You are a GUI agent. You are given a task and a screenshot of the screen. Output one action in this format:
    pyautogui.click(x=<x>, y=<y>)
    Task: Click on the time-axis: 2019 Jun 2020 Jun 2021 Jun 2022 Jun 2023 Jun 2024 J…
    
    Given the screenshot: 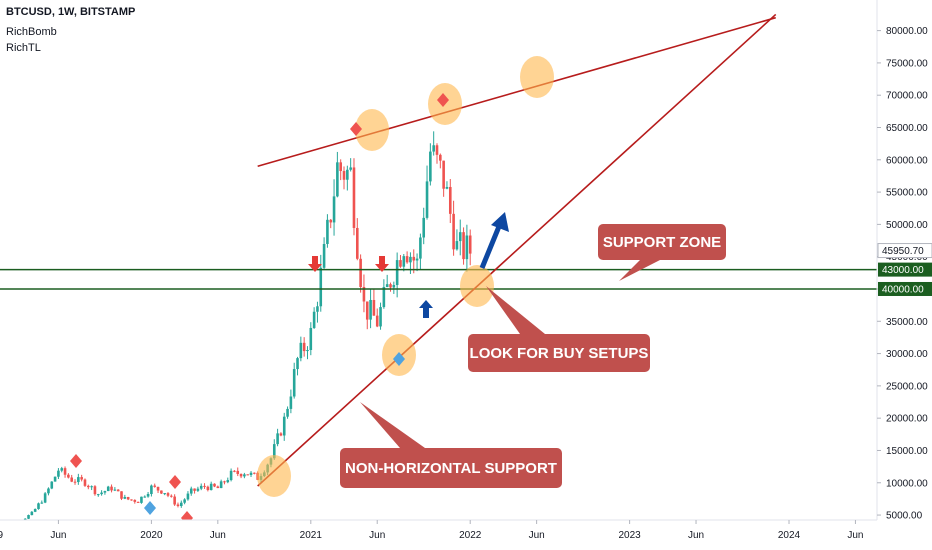 What is the action you would take?
    pyautogui.click(x=438, y=534)
    